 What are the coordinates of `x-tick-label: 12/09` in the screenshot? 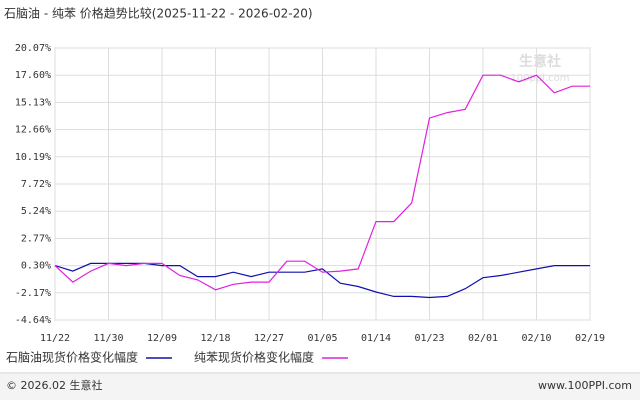 It's located at (162, 338).